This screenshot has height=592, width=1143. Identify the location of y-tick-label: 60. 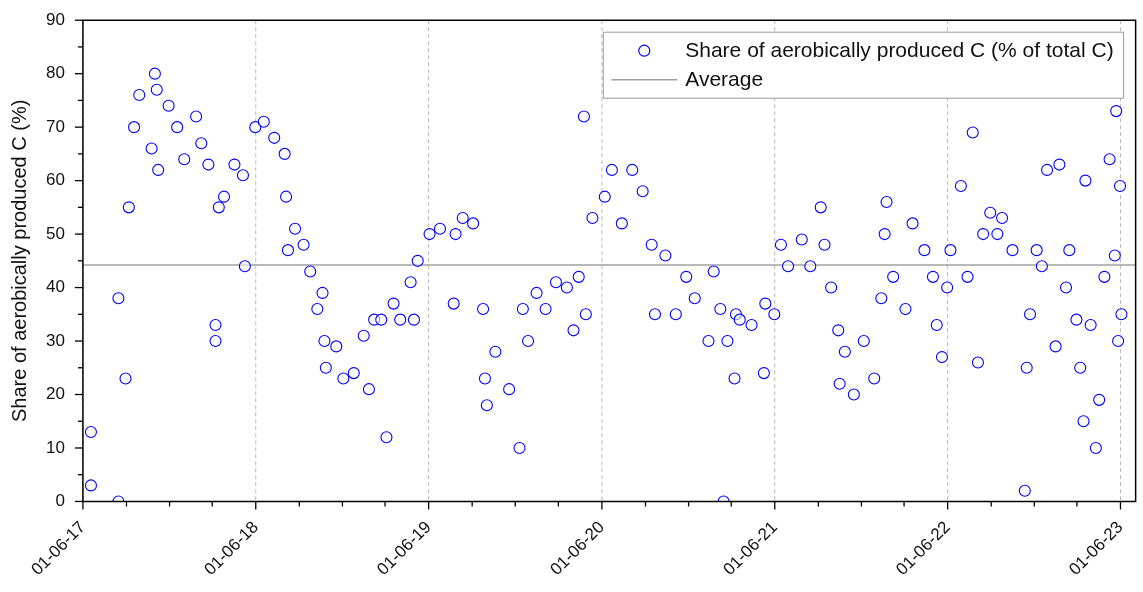
(55, 180).